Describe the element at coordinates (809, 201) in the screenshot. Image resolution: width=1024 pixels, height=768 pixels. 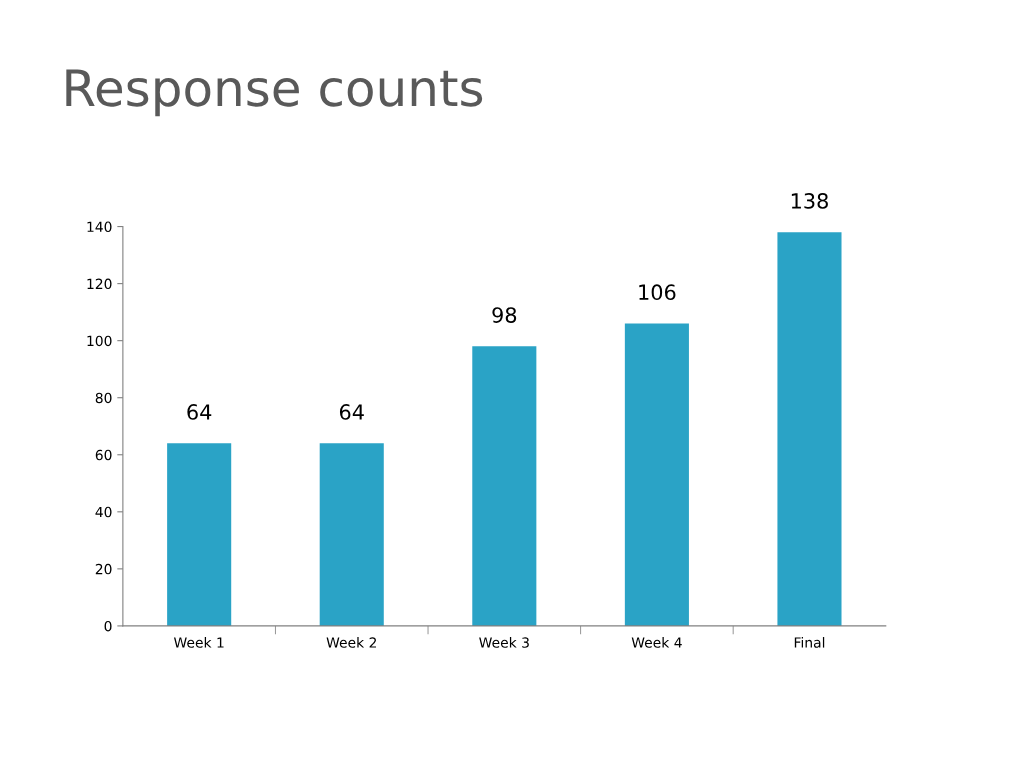
I see `data-label: 138` at that location.